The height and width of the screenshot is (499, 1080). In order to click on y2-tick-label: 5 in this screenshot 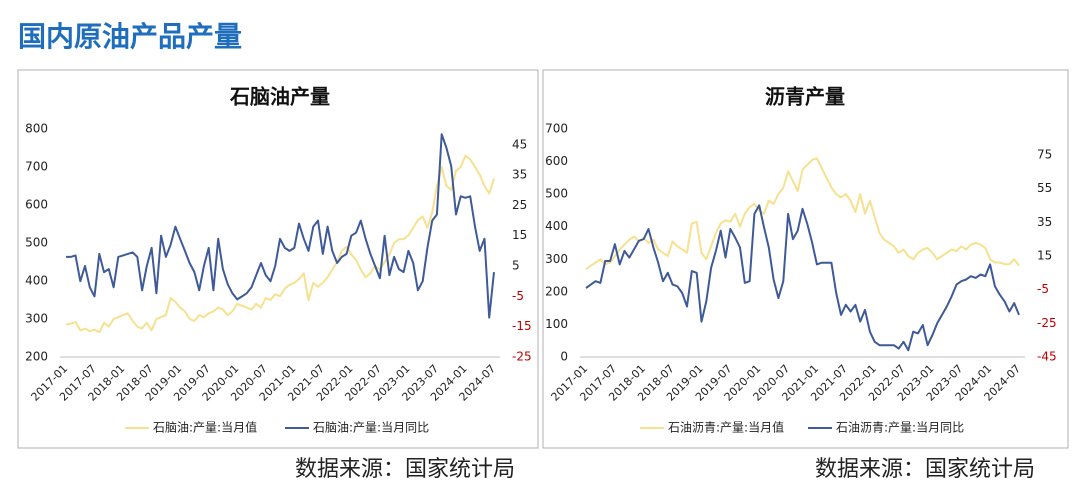, I will do `click(516, 266)`.